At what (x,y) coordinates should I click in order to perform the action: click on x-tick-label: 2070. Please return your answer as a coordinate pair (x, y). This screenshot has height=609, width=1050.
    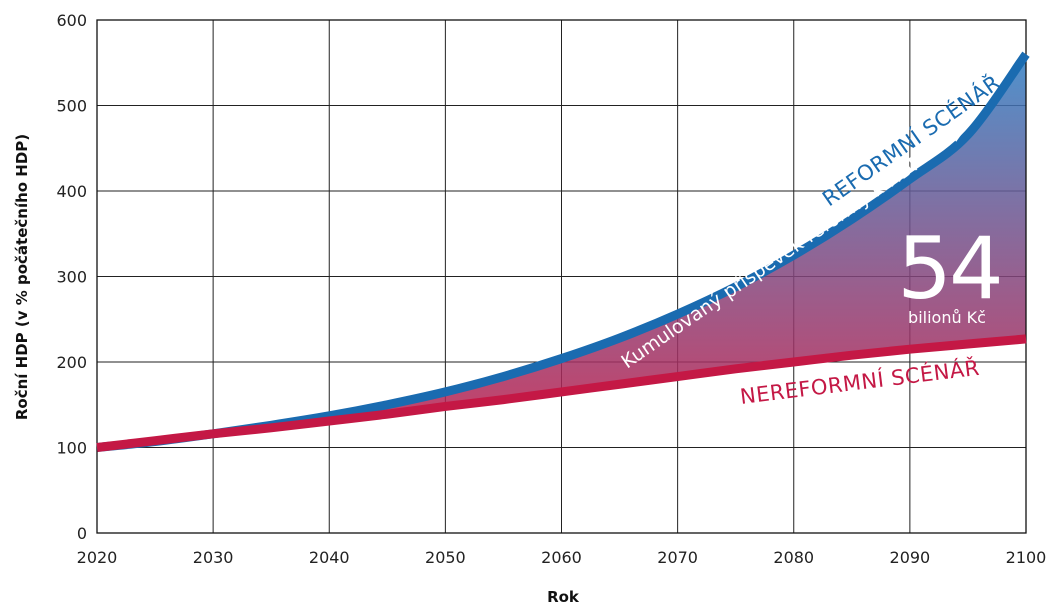
    Looking at the image, I should click on (677, 557).